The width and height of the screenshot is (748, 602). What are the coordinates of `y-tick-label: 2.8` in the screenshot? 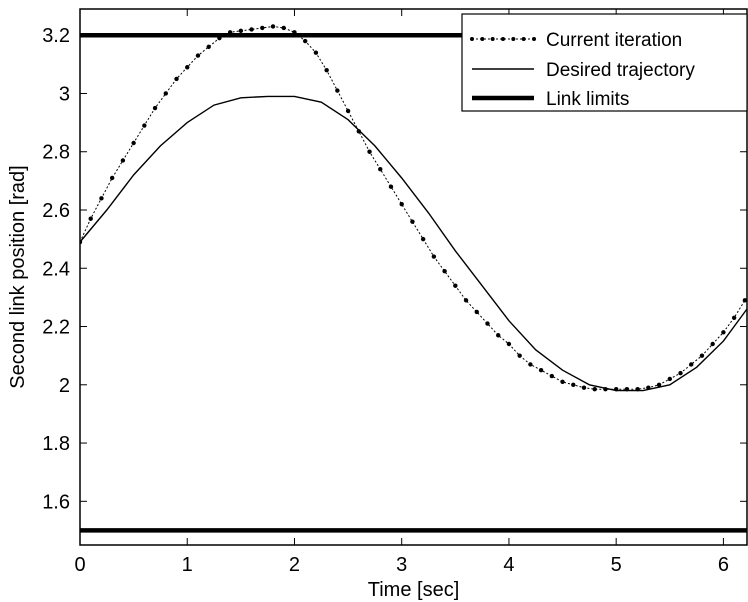 It's located at (56, 153).